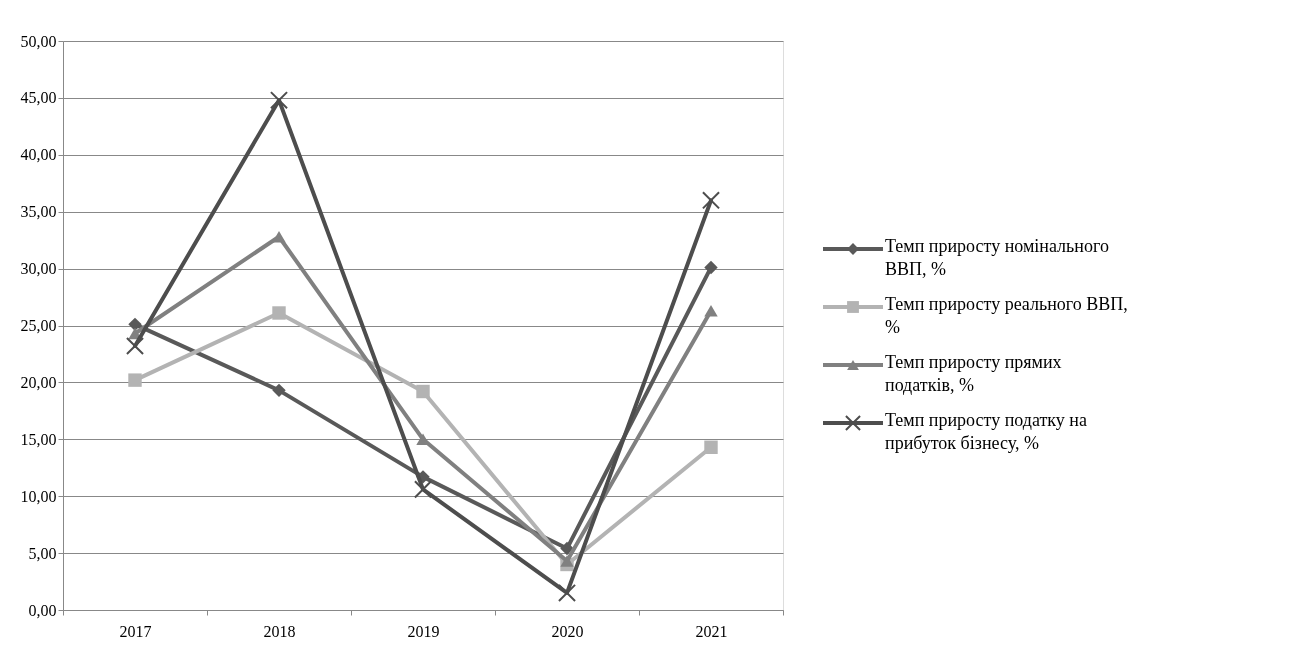 This screenshot has height=659, width=1314. What do you see at coordinates (38, 41) in the screenshot?
I see `y-tick-label: 50,00` at bounding box center [38, 41].